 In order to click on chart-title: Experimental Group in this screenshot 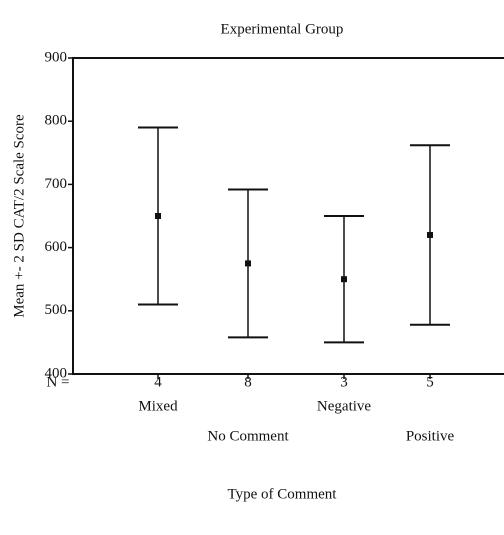, I will do `click(282, 29)`.